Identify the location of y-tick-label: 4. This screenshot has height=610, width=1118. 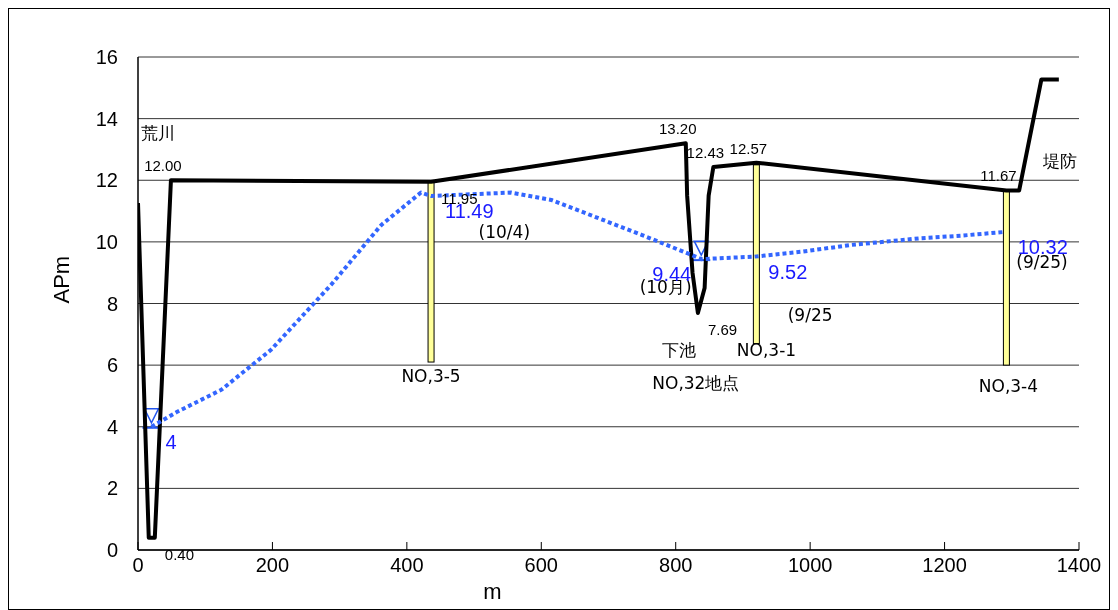
(112, 426).